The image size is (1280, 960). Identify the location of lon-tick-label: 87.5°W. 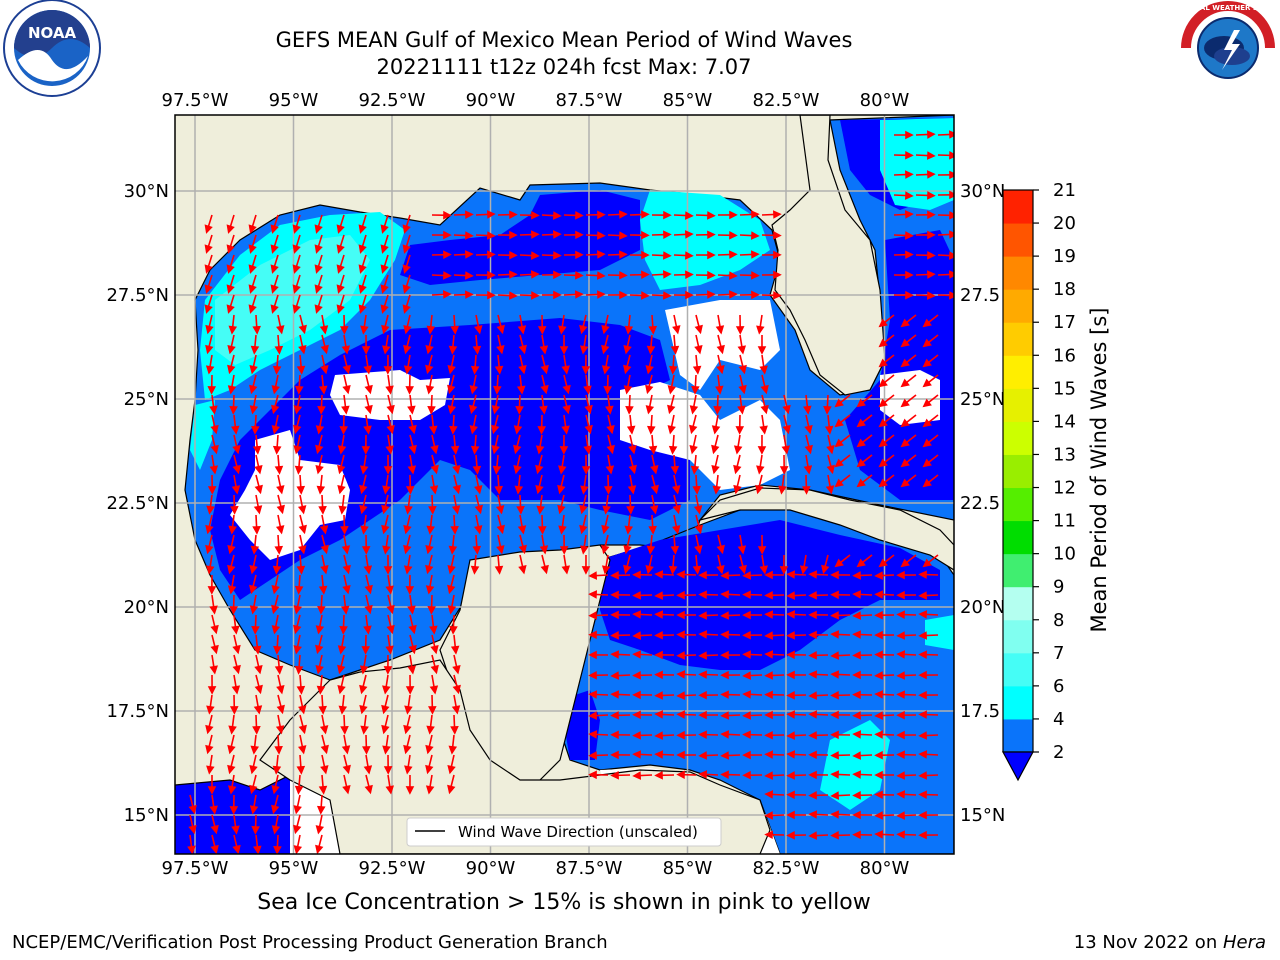
(589, 868).